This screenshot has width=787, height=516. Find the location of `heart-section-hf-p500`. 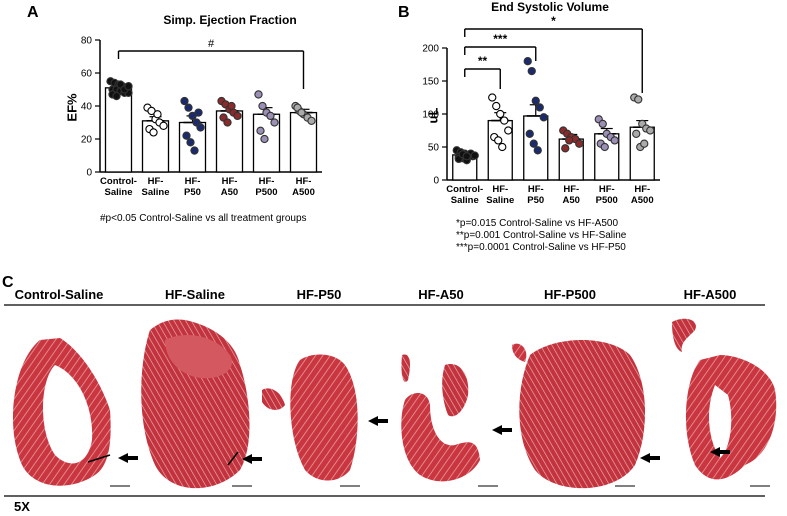

heart-section-hf-p500 is located at coordinates (586, 414).